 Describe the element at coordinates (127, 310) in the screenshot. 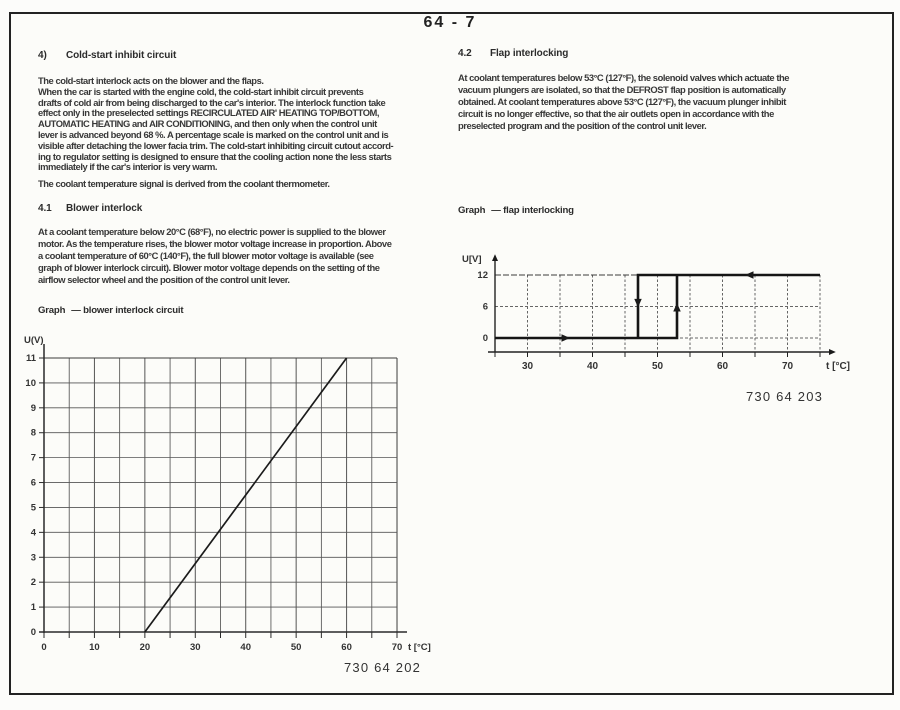

I see `caption-text: — blower interlock circuit` at that location.